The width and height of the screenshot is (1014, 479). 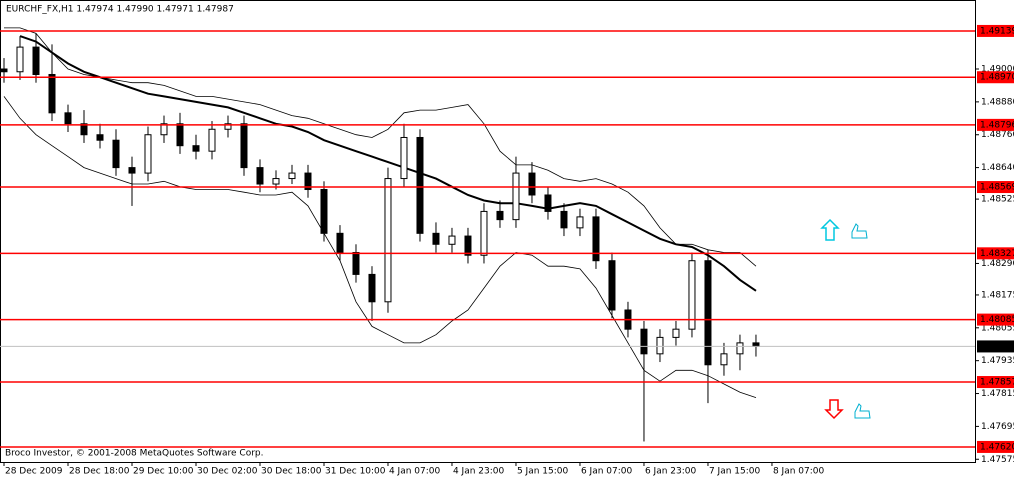 I want to click on level-label: 1.48327, so click(x=997, y=254).